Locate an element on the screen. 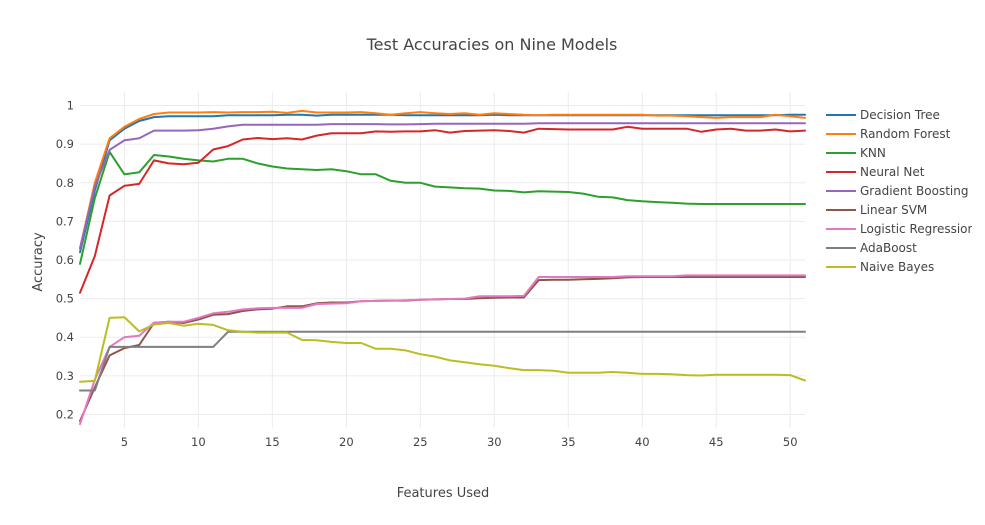 The height and width of the screenshot is (525, 985). x-tick-label: 10 is located at coordinates (198, 442).